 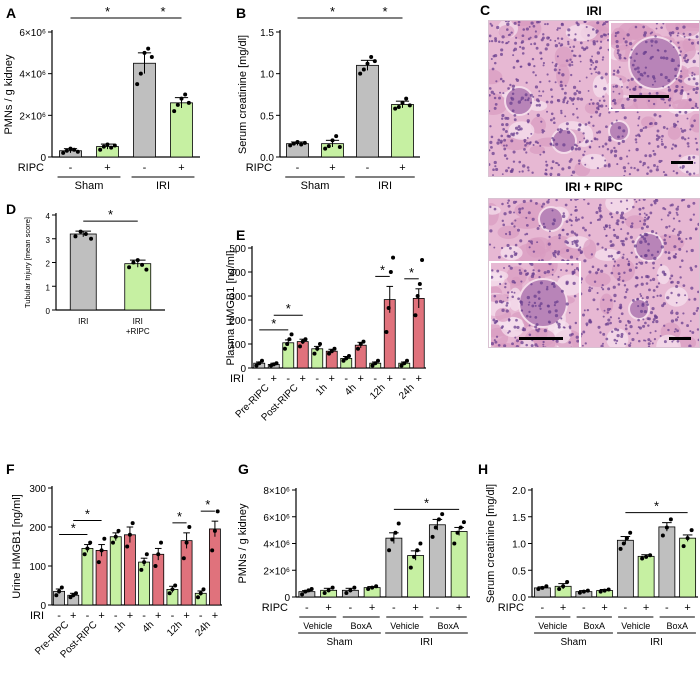 What do you see at coordinates (649, 96) in the screenshot?
I see `scale-bar` at bounding box center [649, 96].